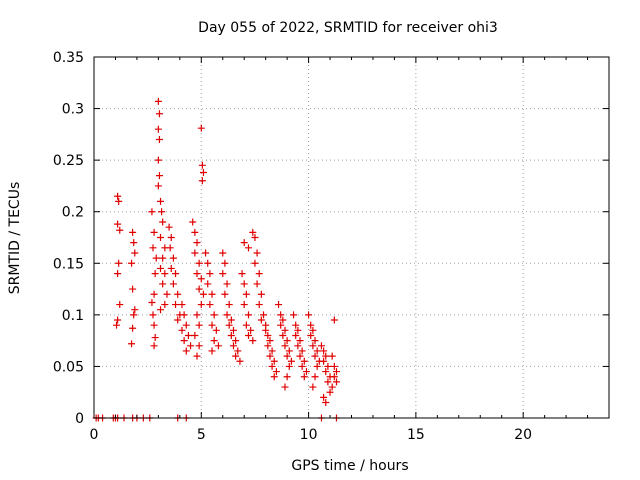 This screenshot has height=480, width=640. I want to click on x-tick-label: 5, so click(201, 435).